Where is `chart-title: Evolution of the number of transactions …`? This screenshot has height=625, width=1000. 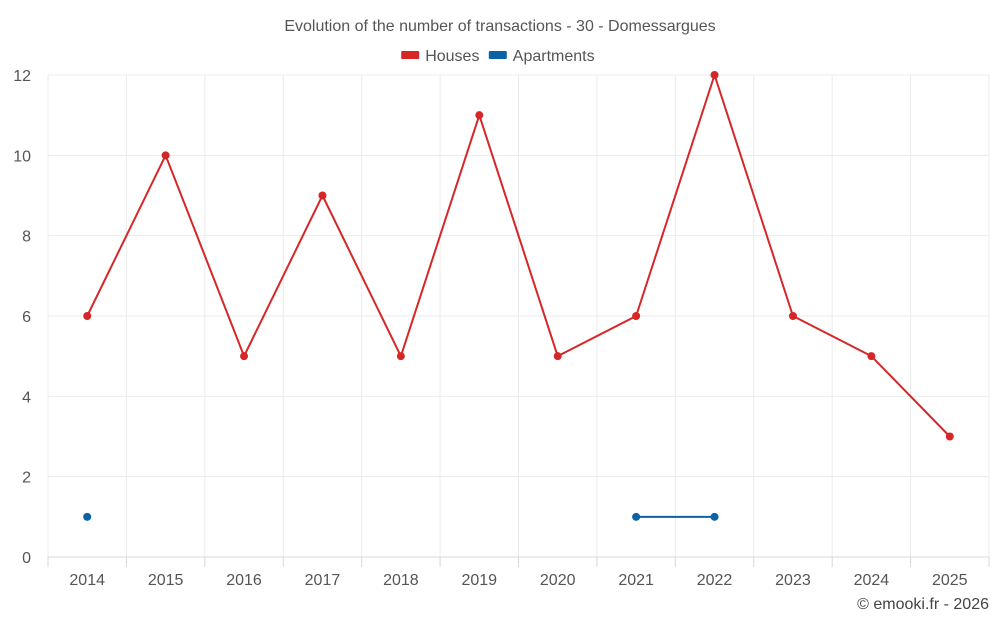
chart-title: Evolution of the number of transactions … is located at coordinates (499, 26).